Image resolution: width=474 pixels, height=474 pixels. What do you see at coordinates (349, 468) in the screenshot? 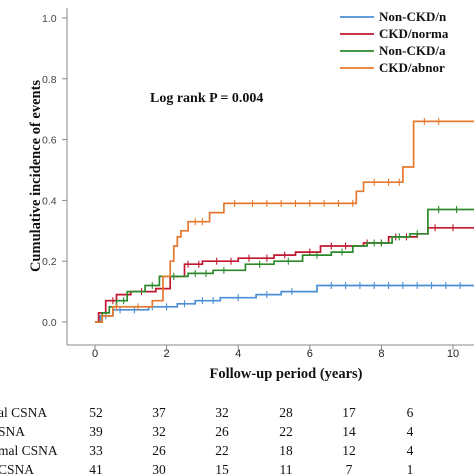
I see `risk-cell: 7` at bounding box center [349, 468].